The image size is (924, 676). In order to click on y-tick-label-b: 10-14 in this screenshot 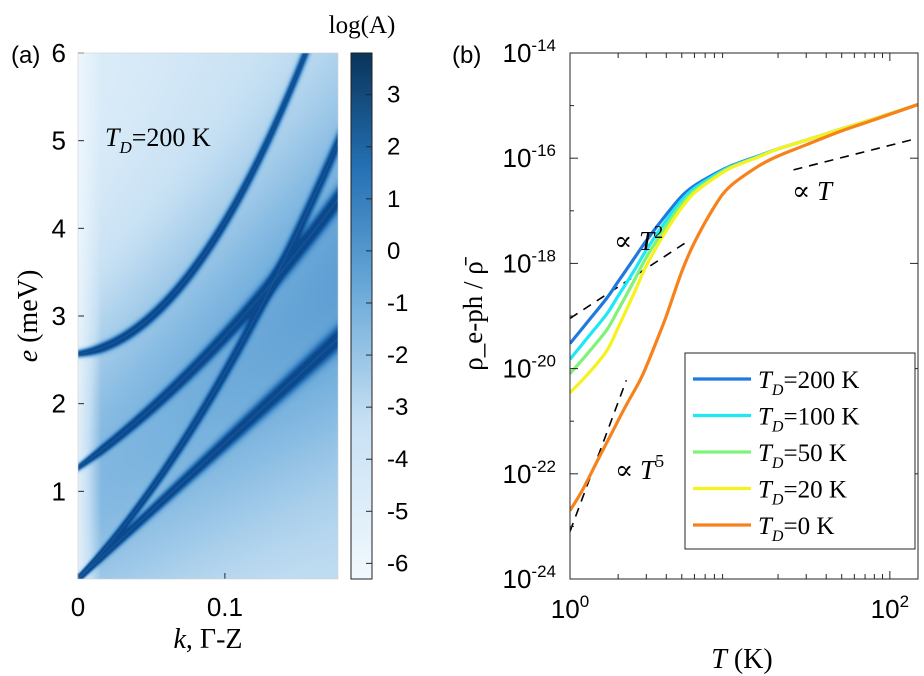, I will do `click(530, 52)`.